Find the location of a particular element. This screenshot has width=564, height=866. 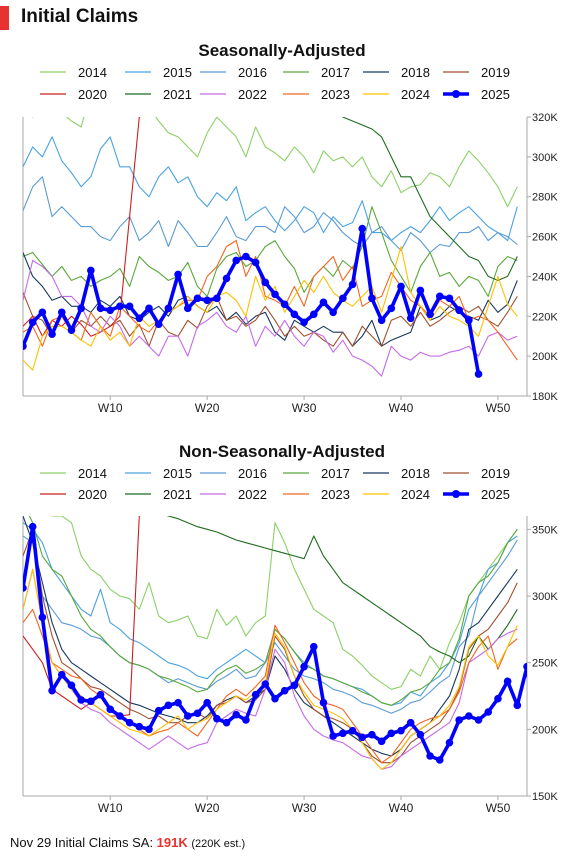

legend-label: 2023 is located at coordinates (335, 494).